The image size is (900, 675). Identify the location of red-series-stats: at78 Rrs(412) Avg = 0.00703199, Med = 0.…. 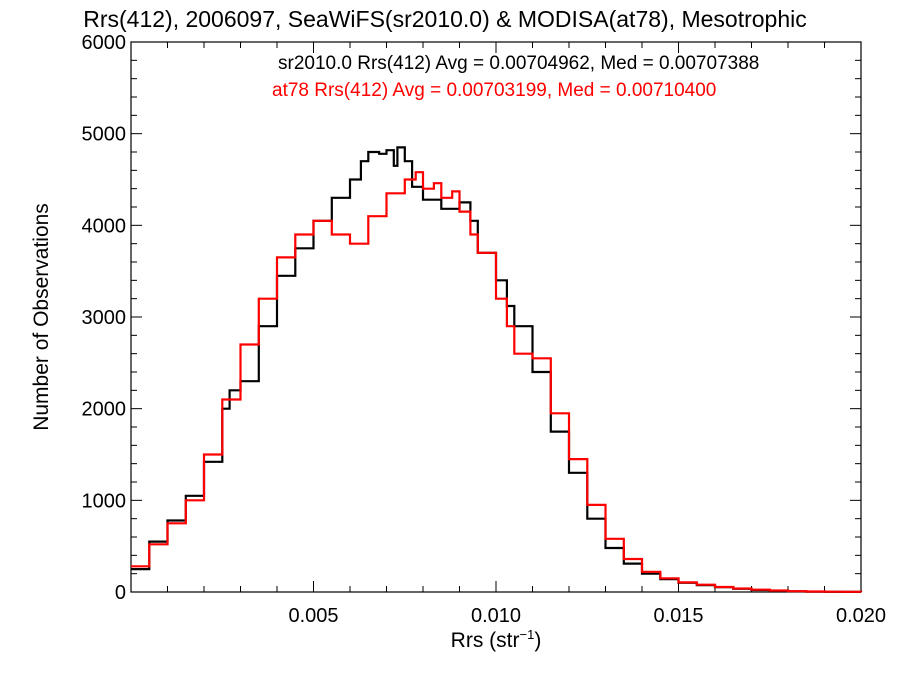
(494, 90).